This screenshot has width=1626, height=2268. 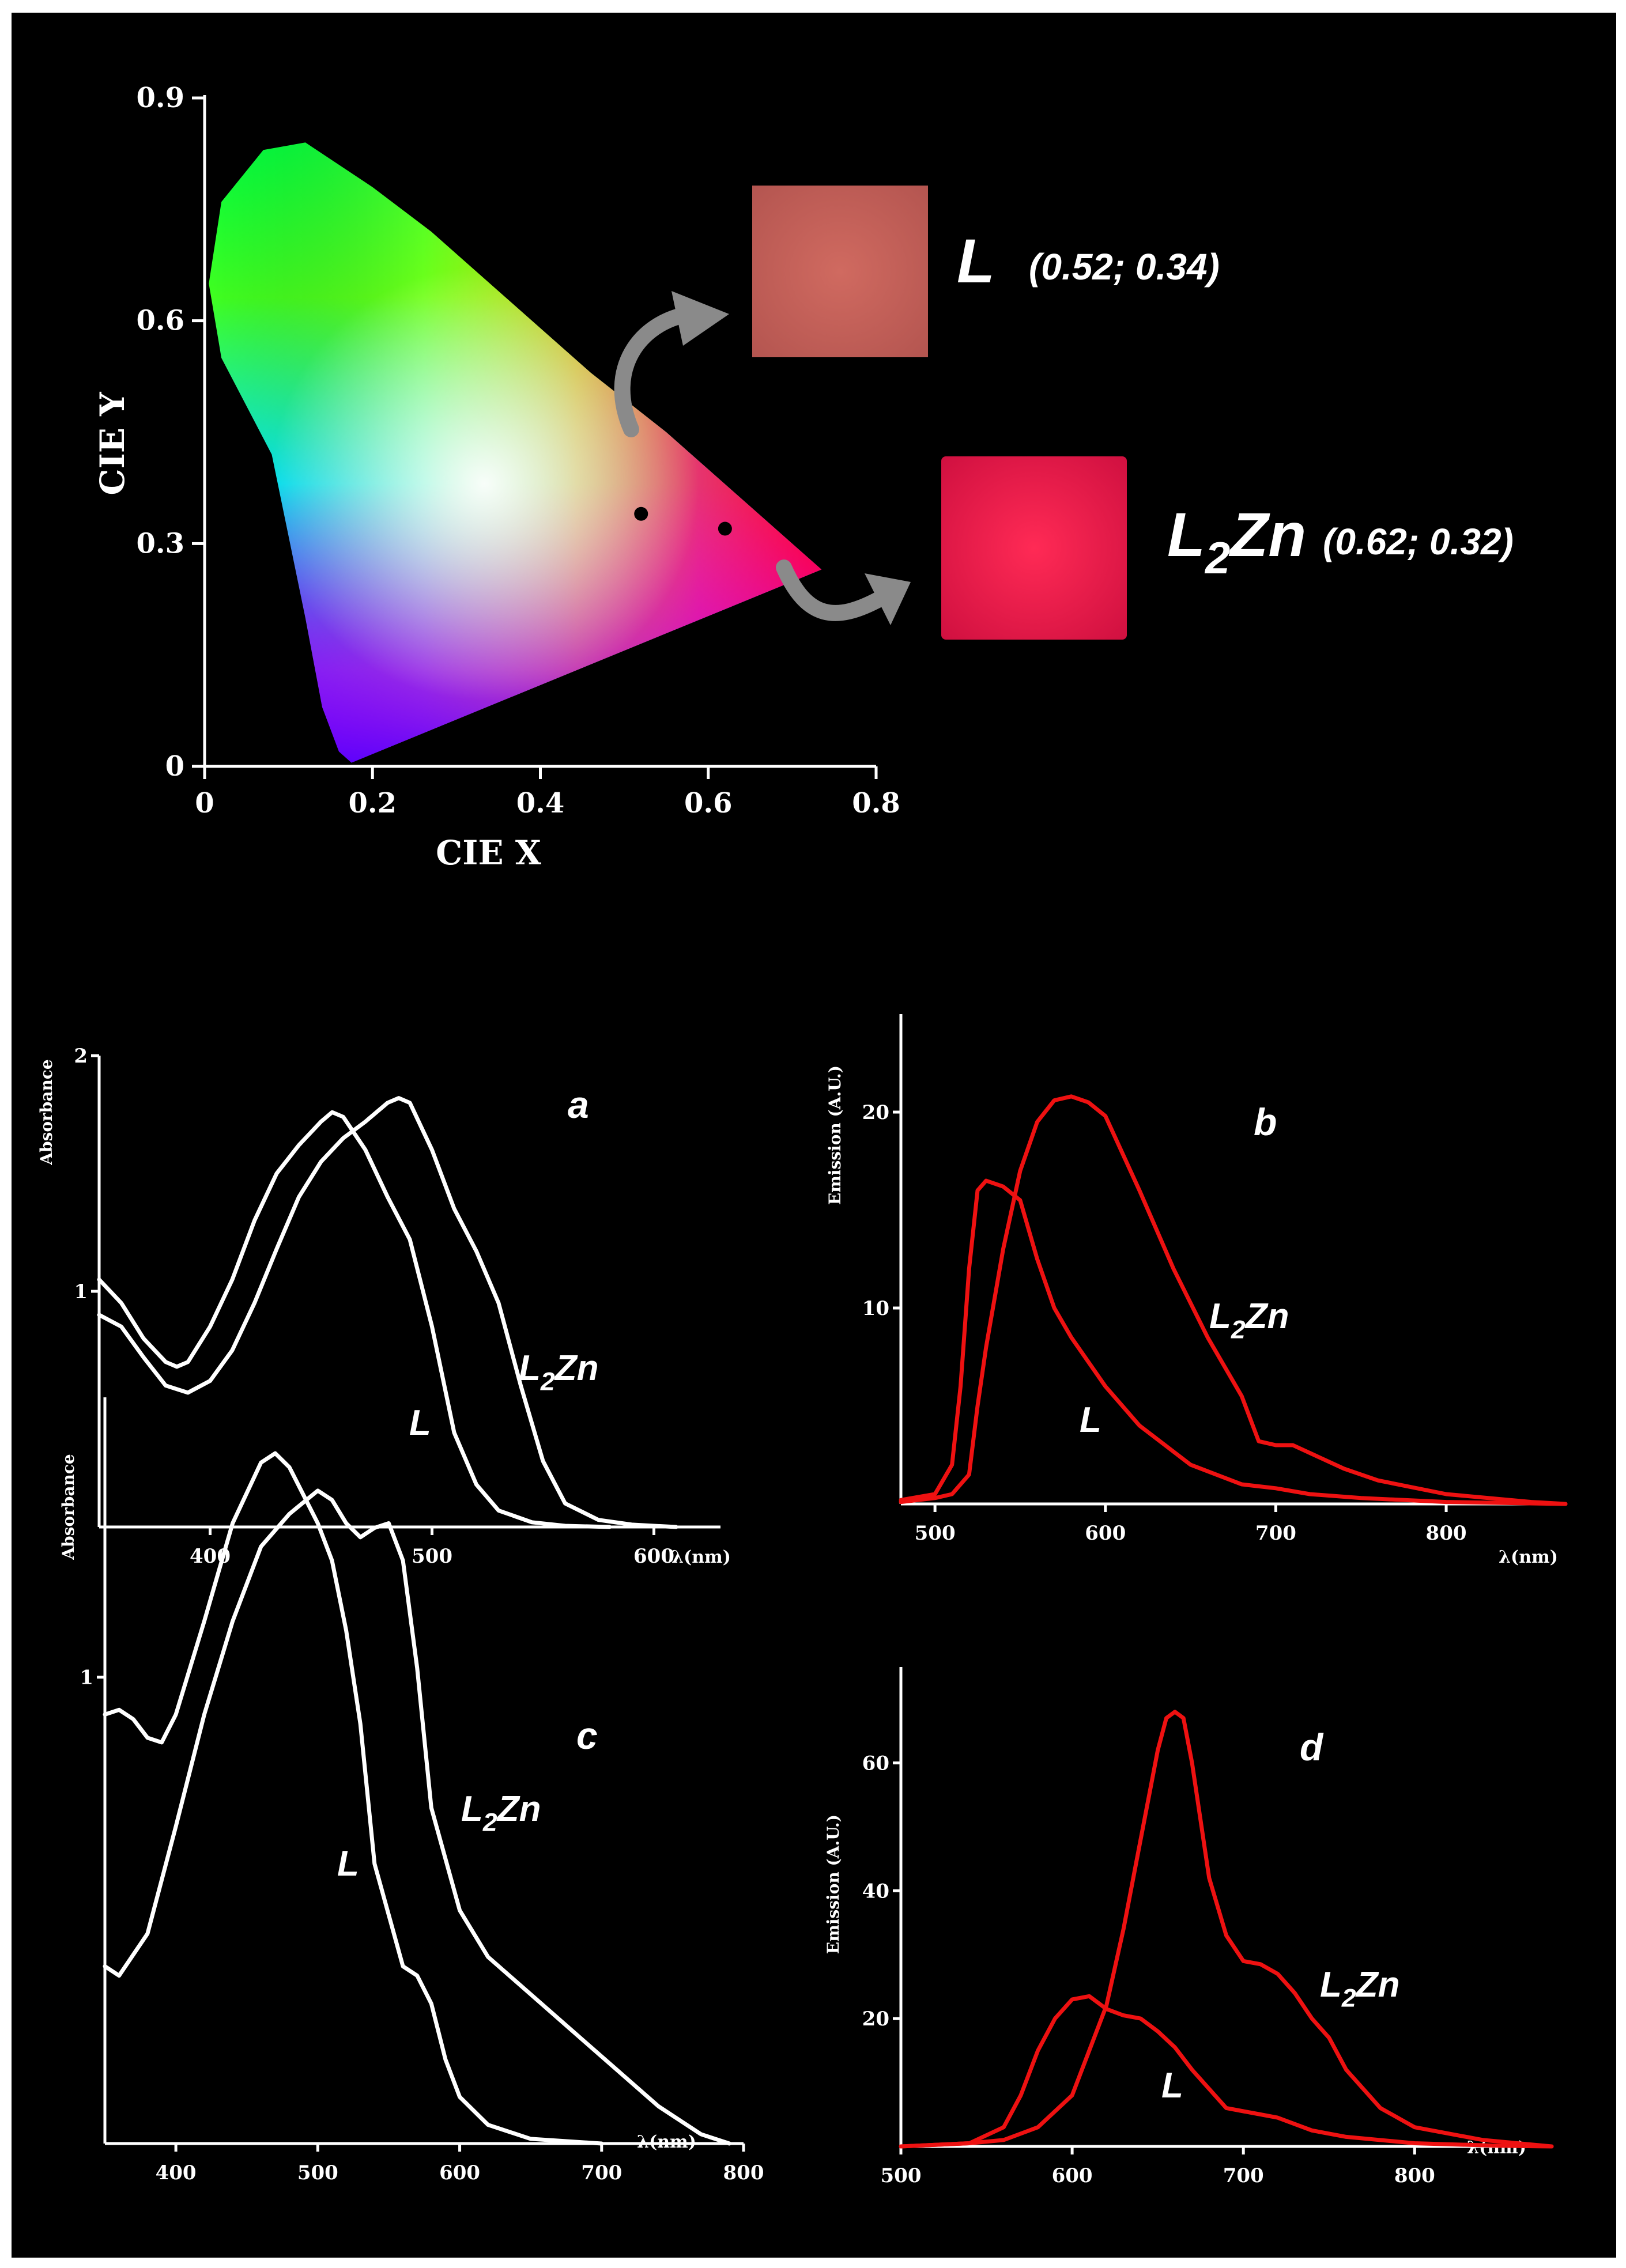 What do you see at coordinates (540, 803) in the screenshot?
I see `cie-x-tick-label: 0.4` at bounding box center [540, 803].